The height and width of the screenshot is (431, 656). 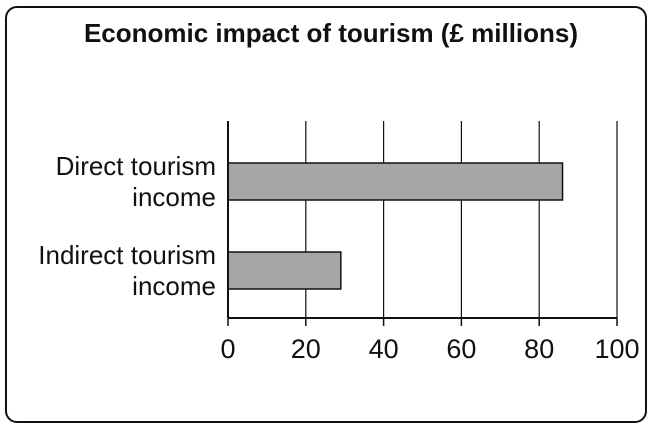 I want to click on x-tick-label: 60, so click(x=461, y=349).